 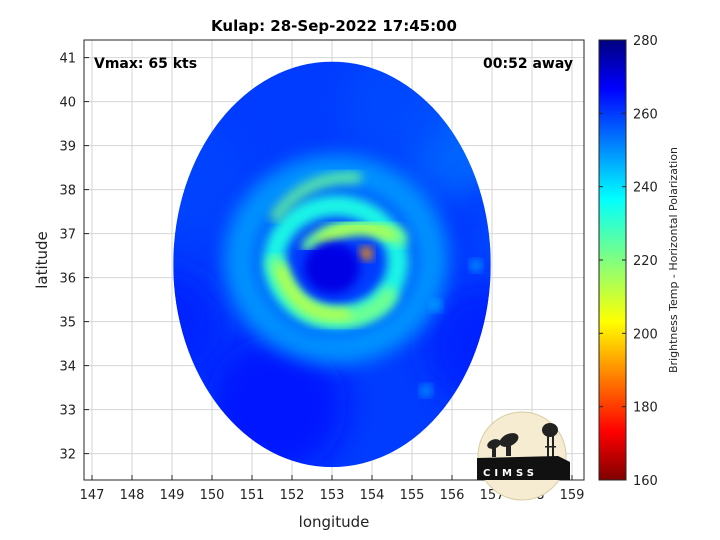 What do you see at coordinates (645, 408) in the screenshot?
I see `colorbar-tick-label: 180` at bounding box center [645, 408].